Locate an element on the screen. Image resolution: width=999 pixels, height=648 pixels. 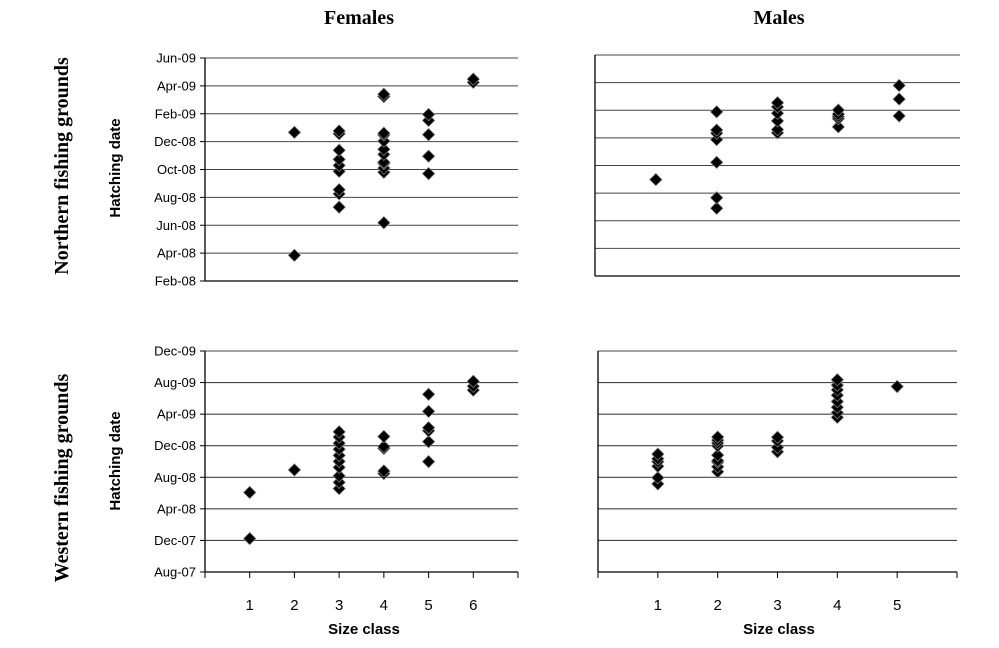
y-axis-label-top: Hatching date is located at coordinates (115, 167).